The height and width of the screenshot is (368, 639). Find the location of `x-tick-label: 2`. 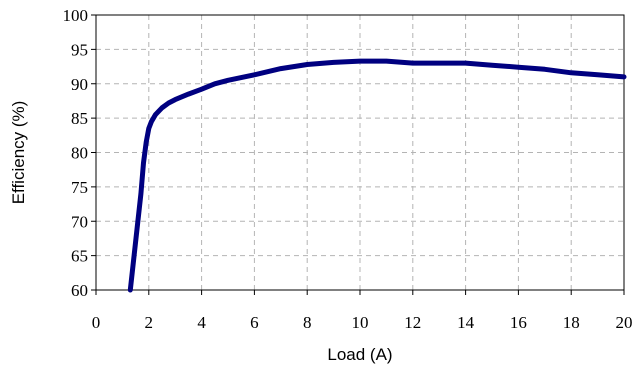

x-tick-label: 2 is located at coordinates (149, 322).